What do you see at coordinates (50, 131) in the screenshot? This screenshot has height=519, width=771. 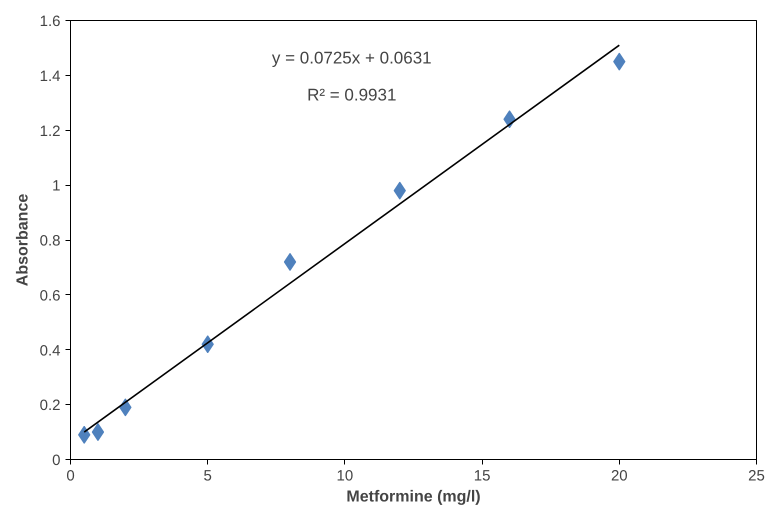 I see `y-tick-label: 1.2` at bounding box center [50, 131].